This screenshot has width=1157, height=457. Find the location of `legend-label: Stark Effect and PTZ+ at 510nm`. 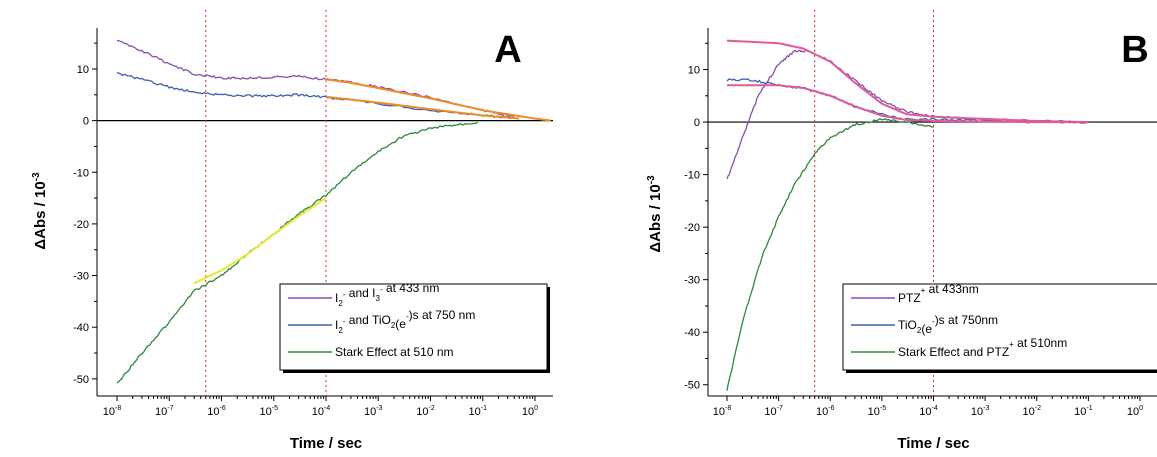

legend-label: Stark Effect and PTZ+ at 510nm is located at coordinates (982, 347).